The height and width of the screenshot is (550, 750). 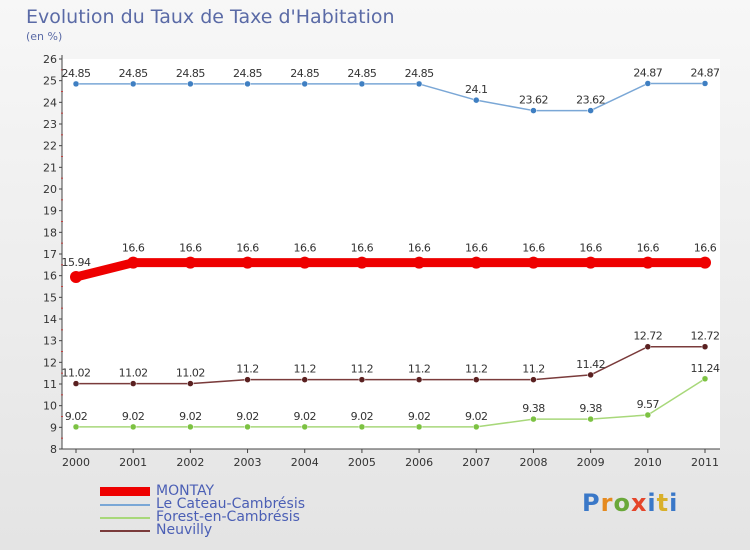 What do you see at coordinates (622, 503) in the screenshot?
I see `logo-letter: o` at bounding box center [622, 503].